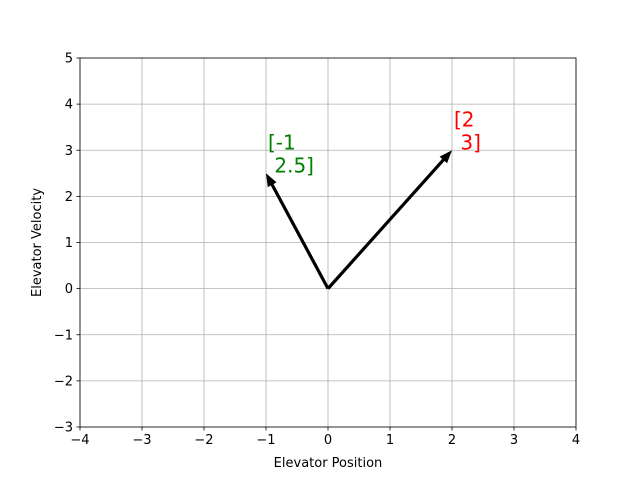  I want to click on vectors, so click(359, 220).